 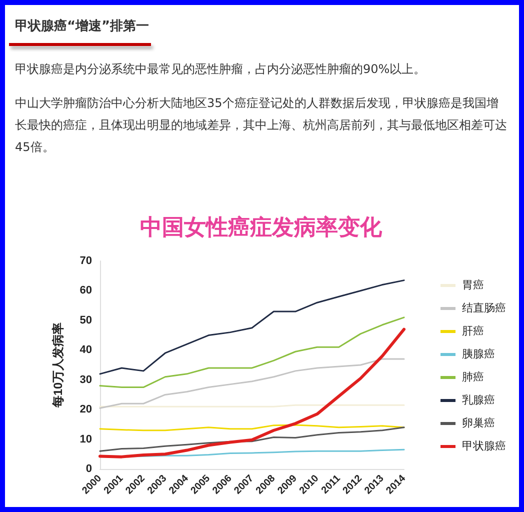 I want to click on y-tick-label: 40, so click(x=86, y=350).